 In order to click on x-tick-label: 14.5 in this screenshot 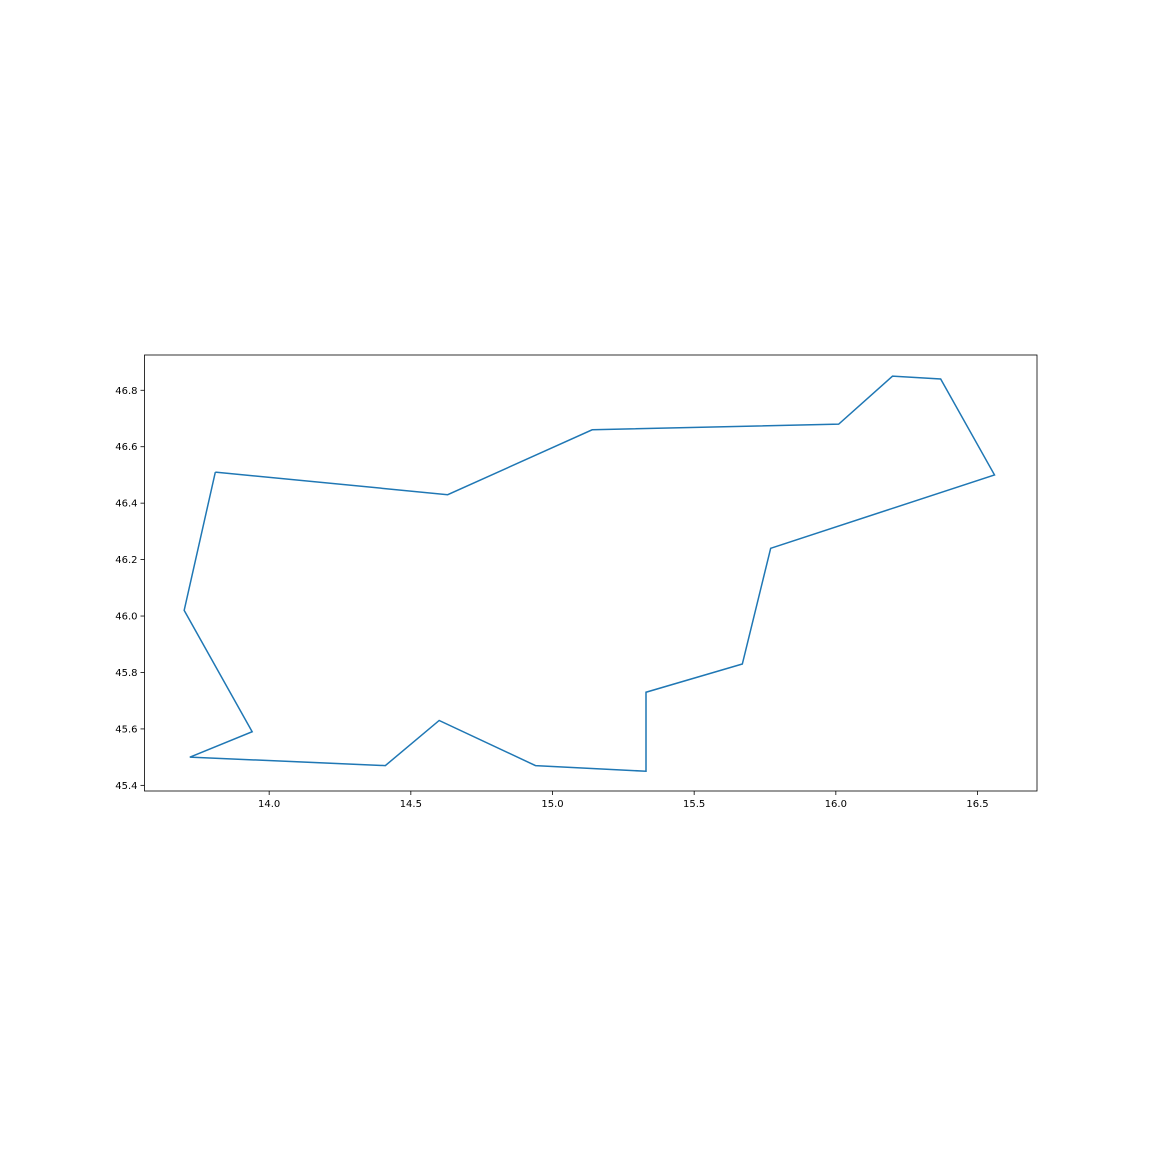, I will do `click(411, 804)`.